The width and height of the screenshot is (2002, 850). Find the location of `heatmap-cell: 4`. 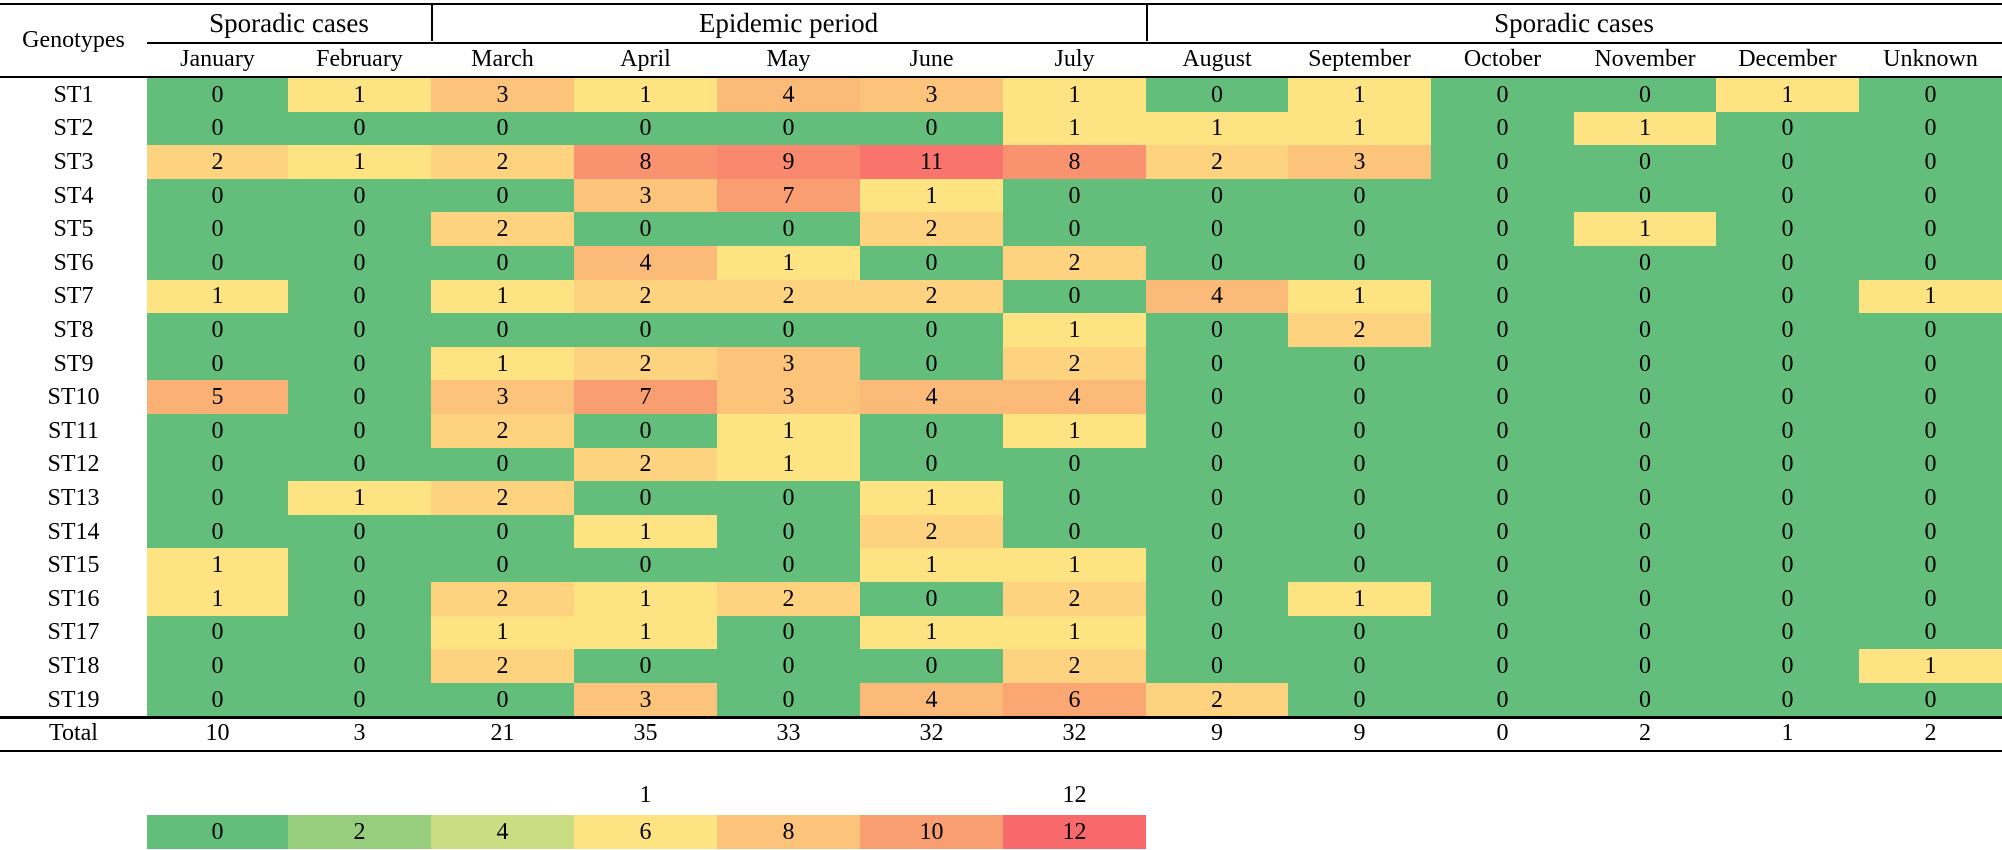

heatmap-cell: 4 is located at coordinates (931, 397).